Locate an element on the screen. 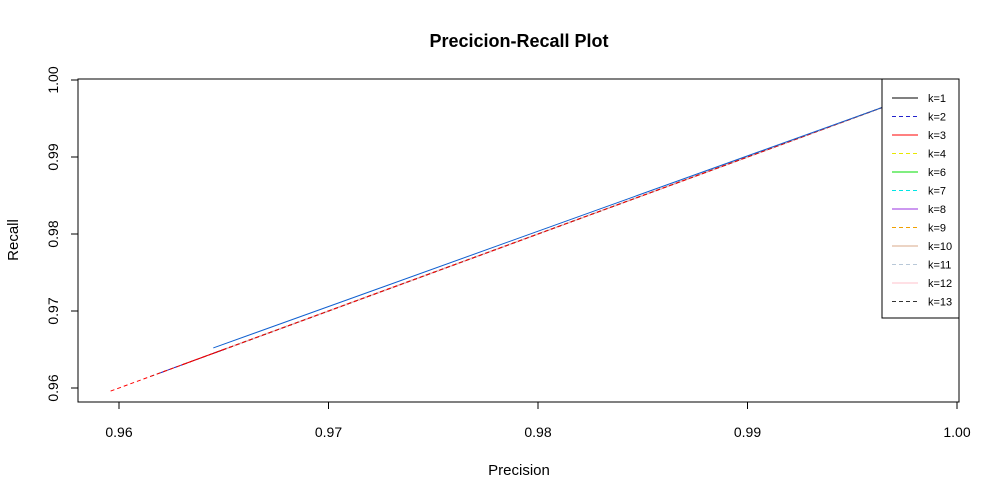 The width and height of the screenshot is (1000, 500). legend-label-k-3: k=3 is located at coordinates (937, 136).